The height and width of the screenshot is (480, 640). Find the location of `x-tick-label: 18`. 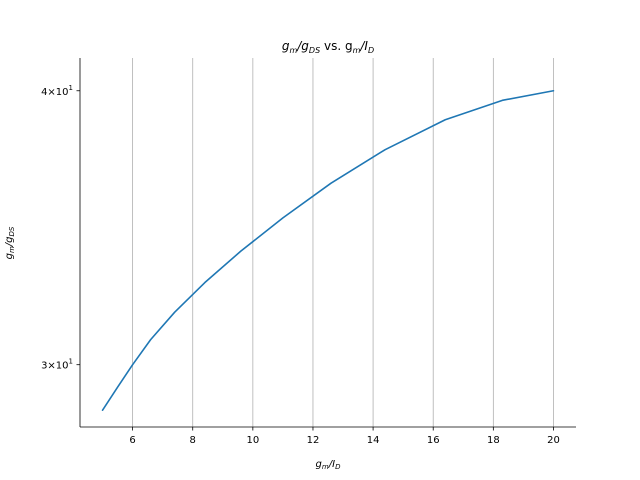

x-tick-label: 18 is located at coordinates (493, 440).